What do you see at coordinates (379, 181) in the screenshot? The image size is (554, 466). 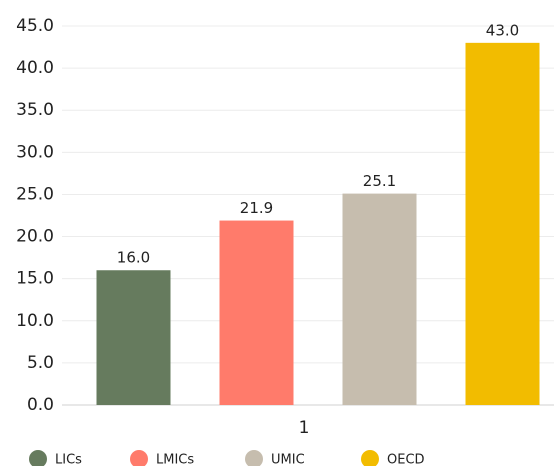 I see `value-label: 25.1` at bounding box center [379, 181].